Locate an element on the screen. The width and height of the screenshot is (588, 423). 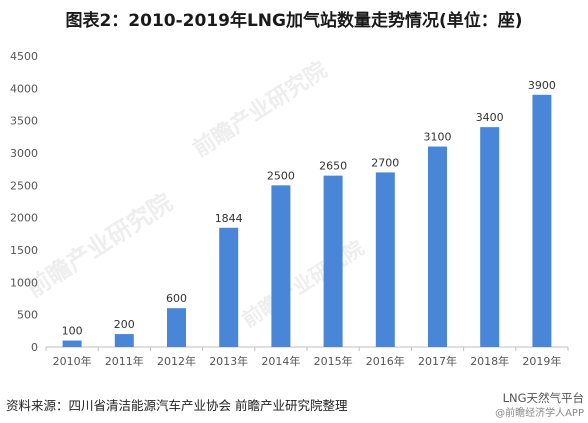
data-label: 2650 is located at coordinates (333, 166).